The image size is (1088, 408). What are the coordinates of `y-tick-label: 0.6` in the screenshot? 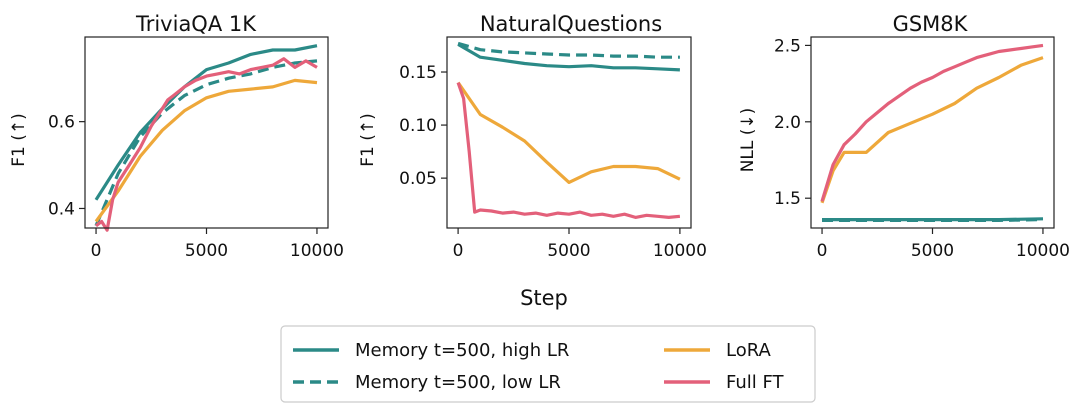 It's located at (61, 123).